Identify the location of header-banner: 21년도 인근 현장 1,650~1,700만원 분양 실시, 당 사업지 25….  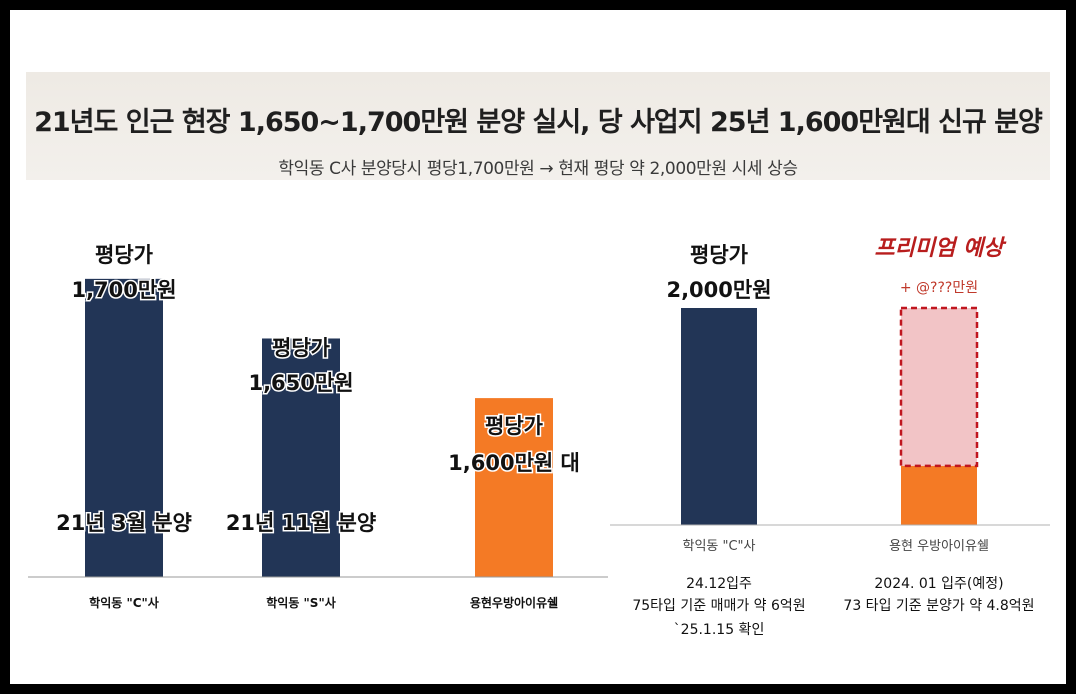
(538, 126).